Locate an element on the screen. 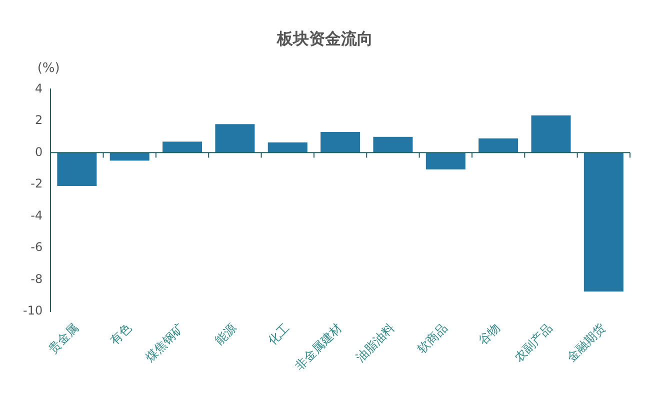  x-tick-label: 有色 is located at coordinates (120, 334).